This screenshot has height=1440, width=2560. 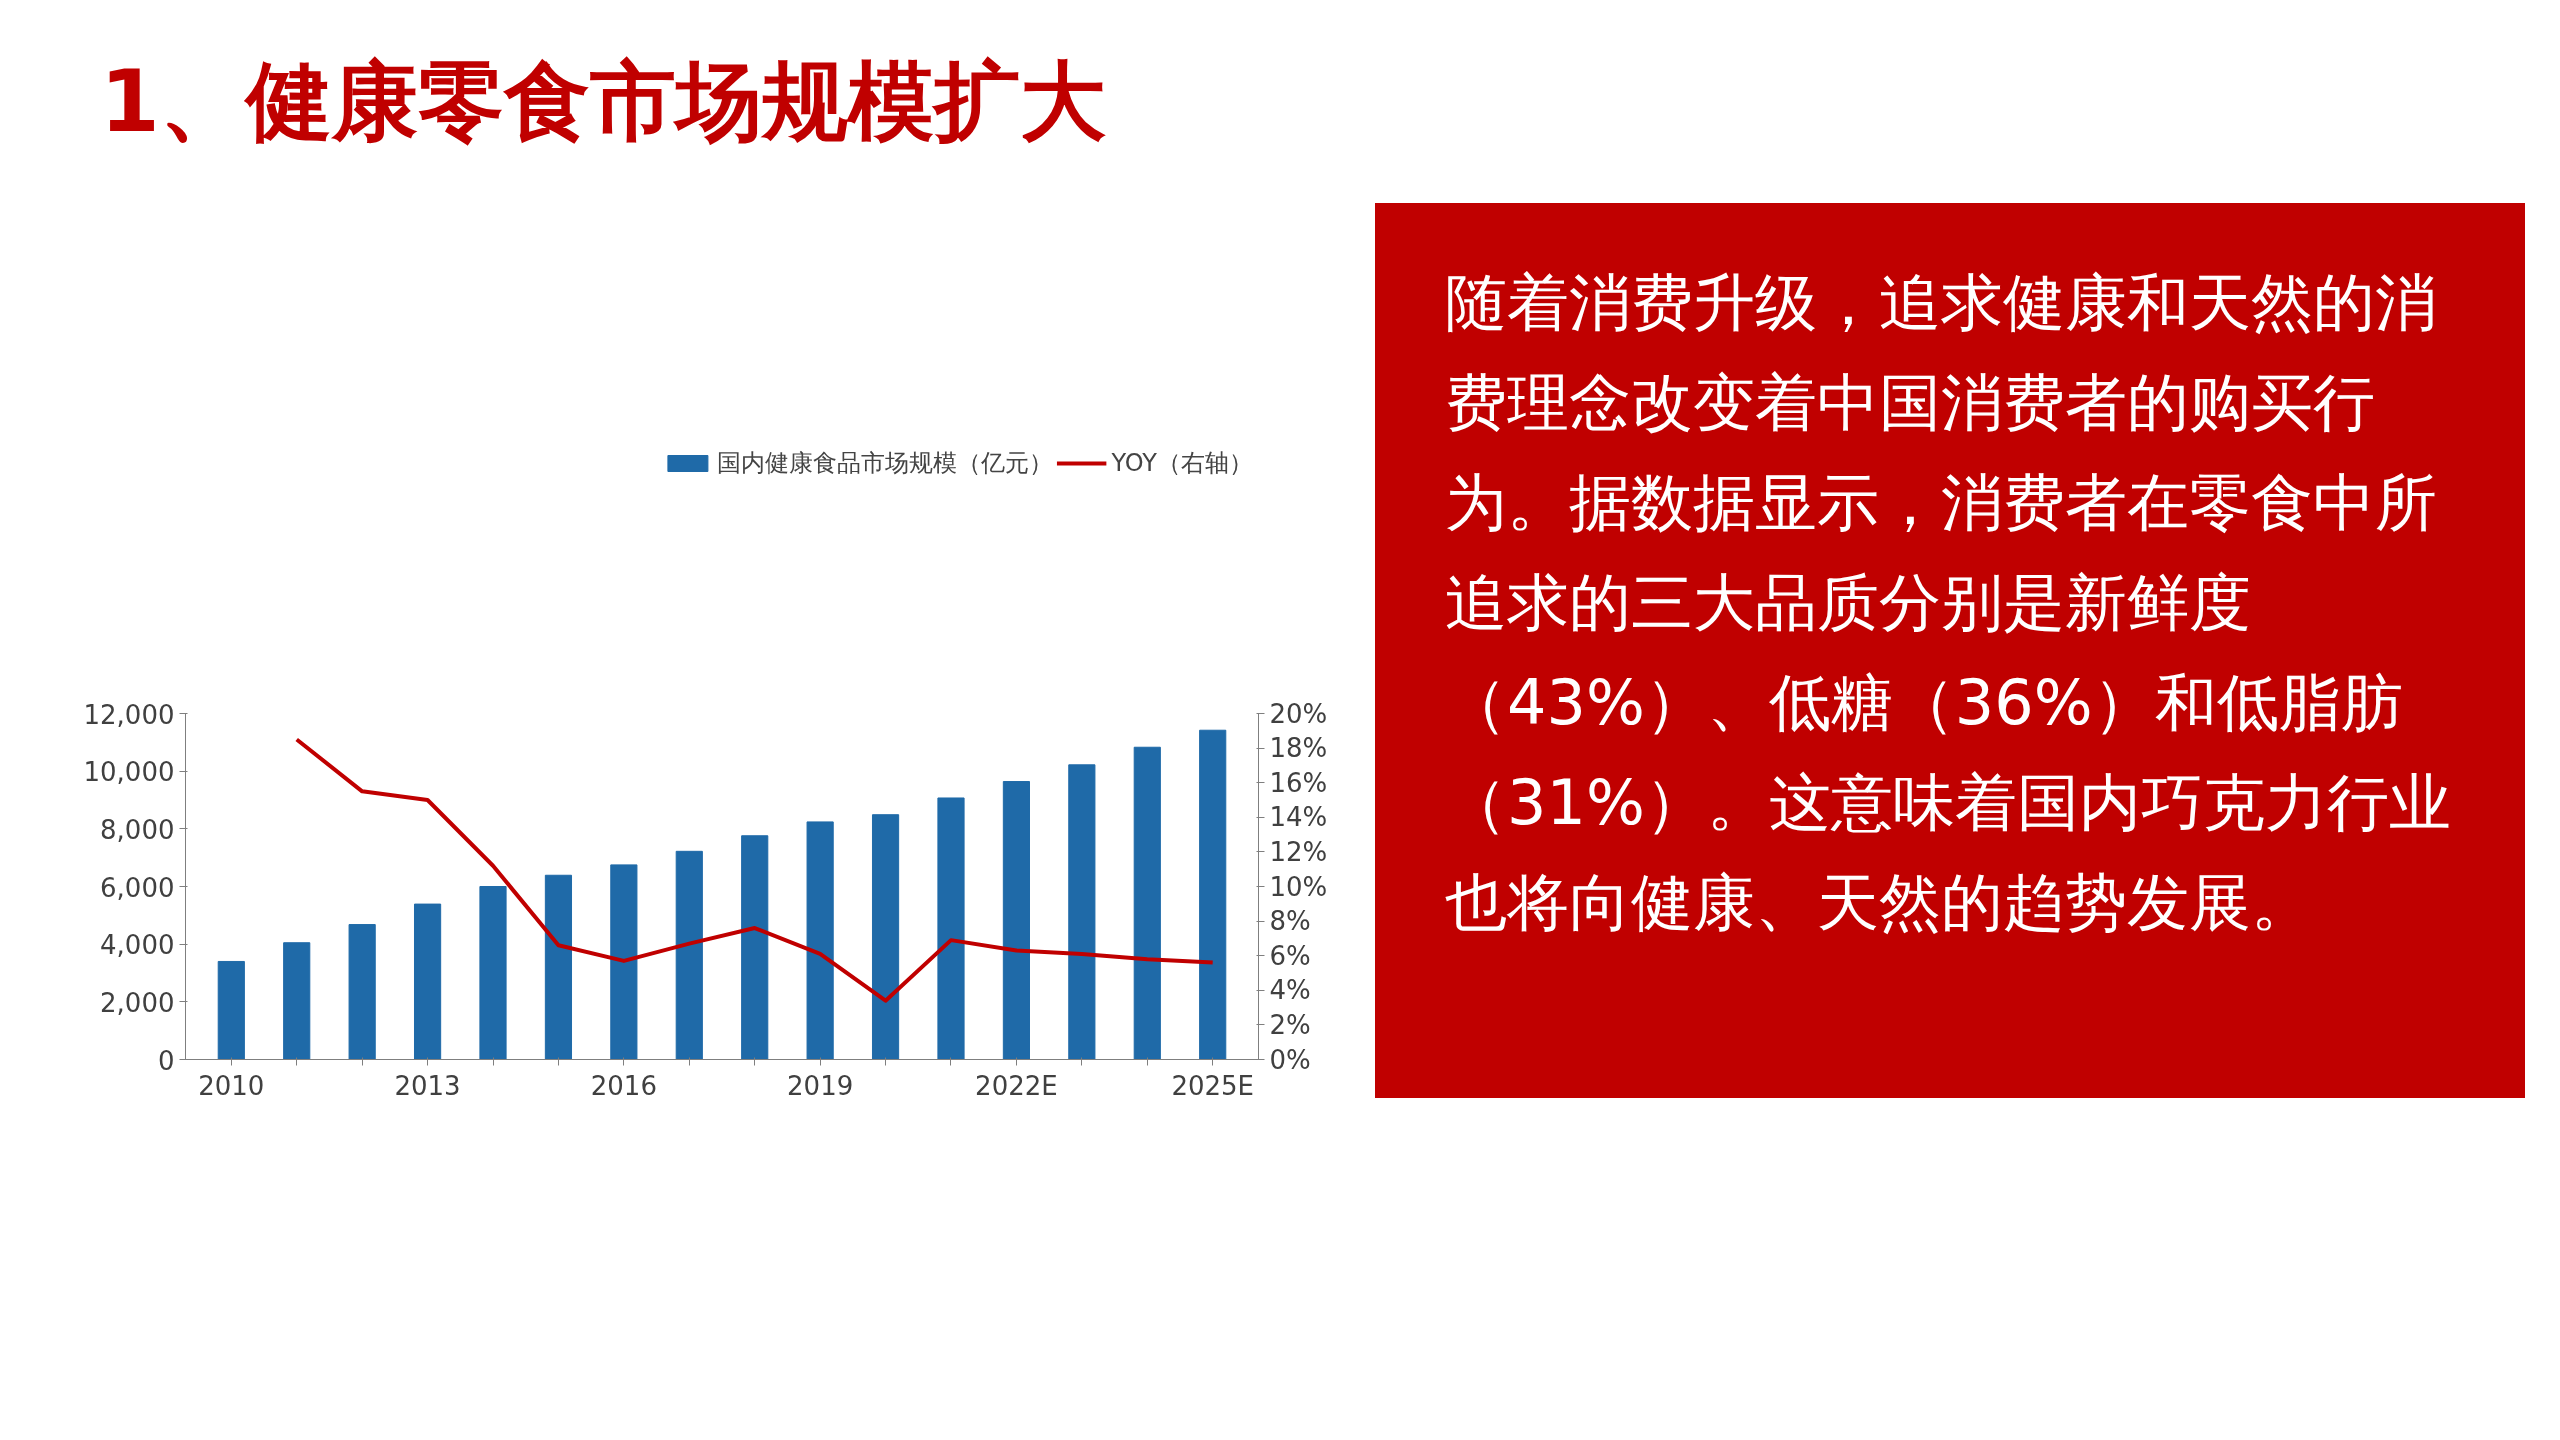 I want to click on y-tick-label: 12,000, so click(x=129, y=714).